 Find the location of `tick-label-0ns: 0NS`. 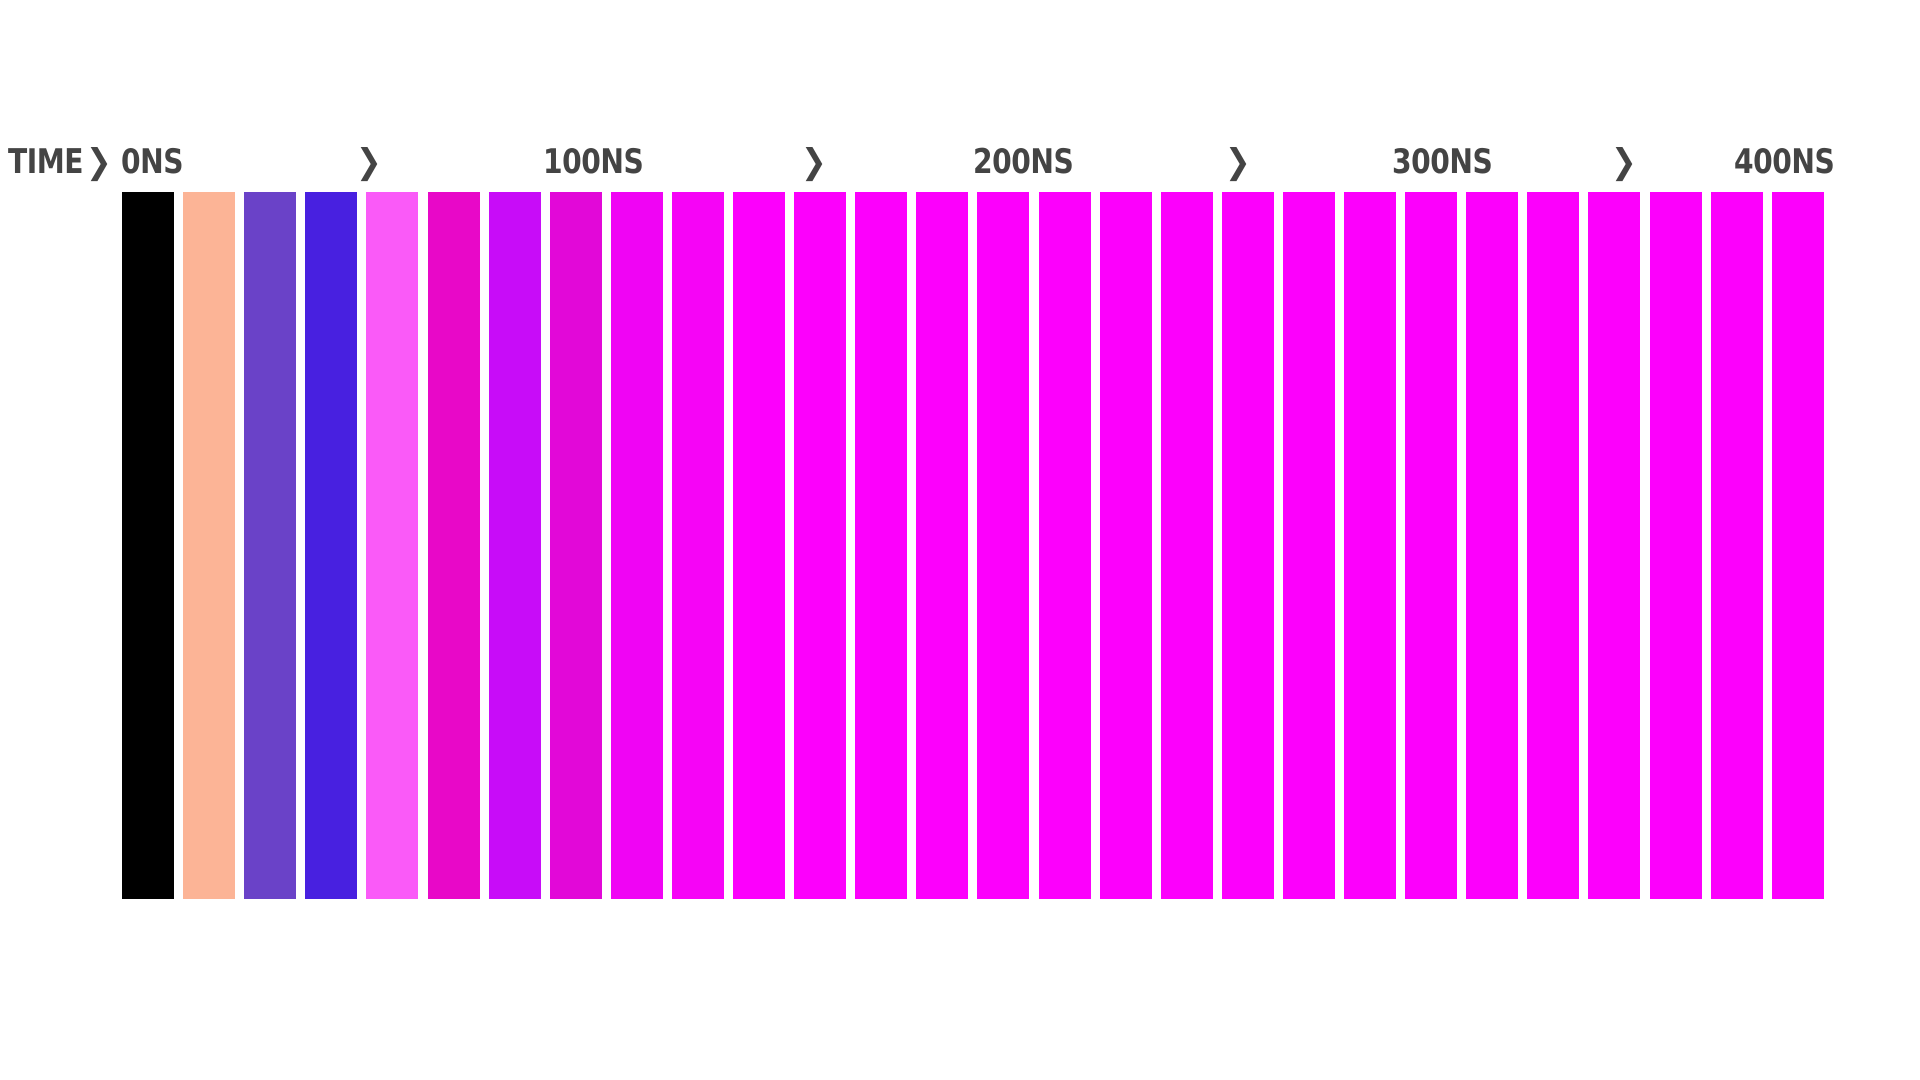

tick-label-0ns: 0NS is located at coordinates (152, 162).